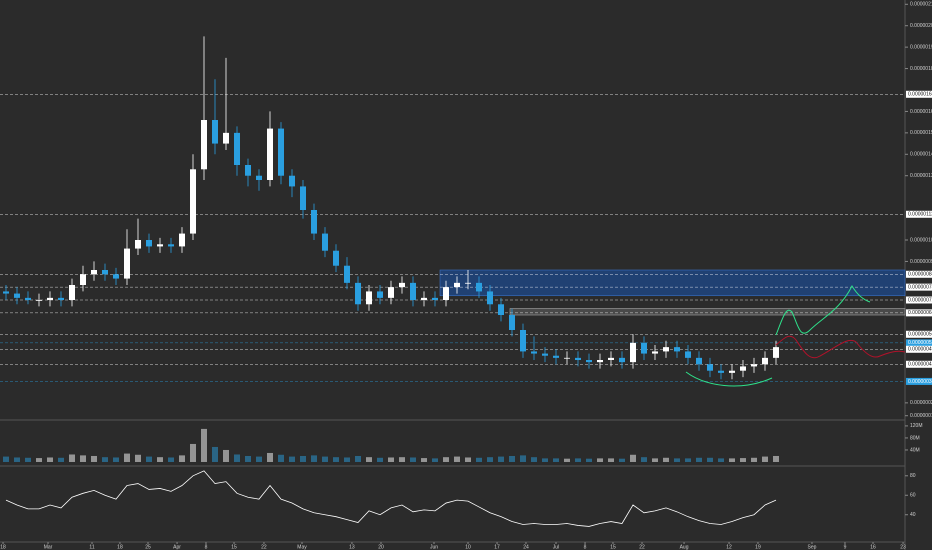  I want to click on level-label: 0.00000049, so click(920, 350).